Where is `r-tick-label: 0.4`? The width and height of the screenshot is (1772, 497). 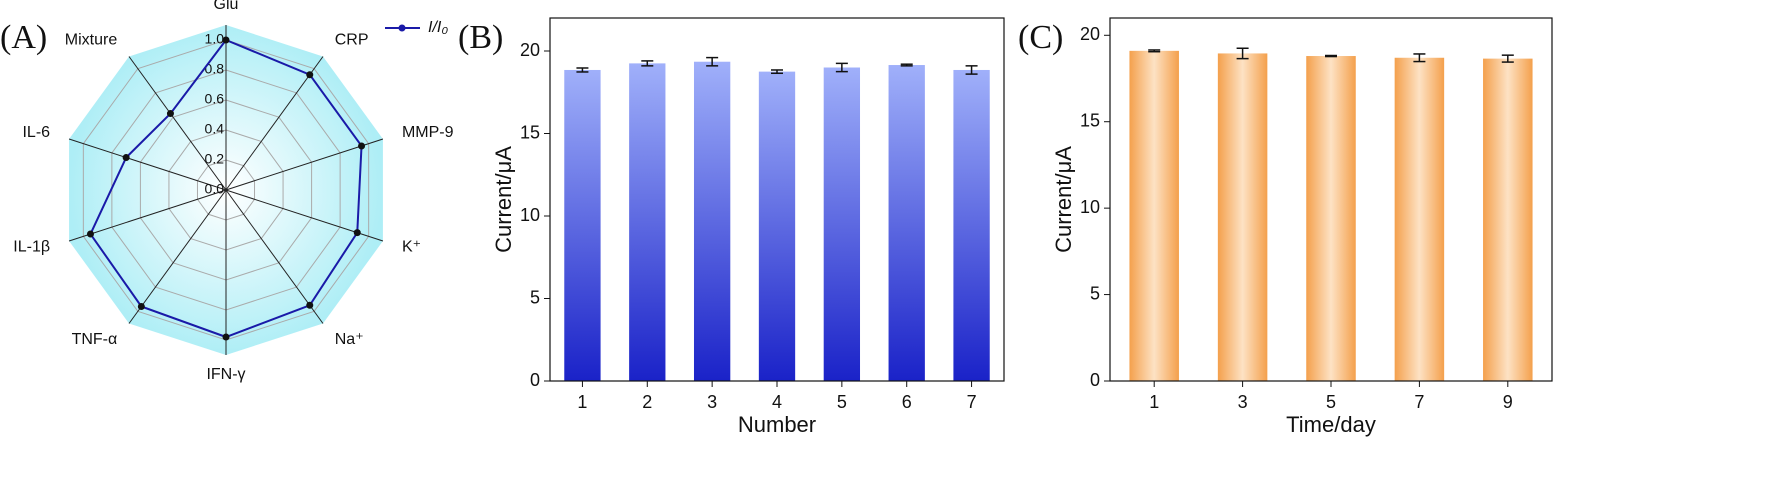
r-tick-label: 0.4 is located at coordinates (215, 129).